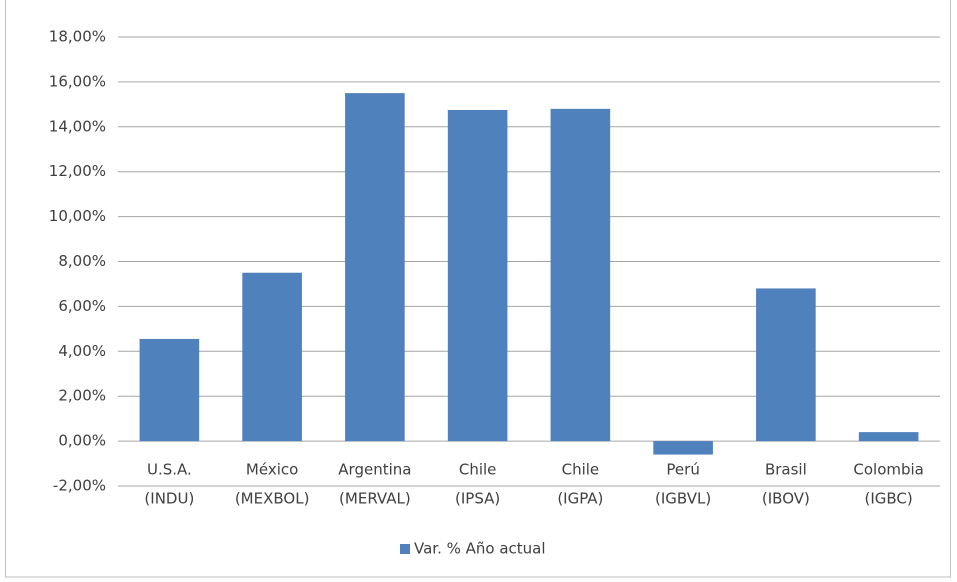 Image resolution: width=957 pixels, height=582 pixels. I want to click on y-tick-label: 10,00%, so click(77, 216).